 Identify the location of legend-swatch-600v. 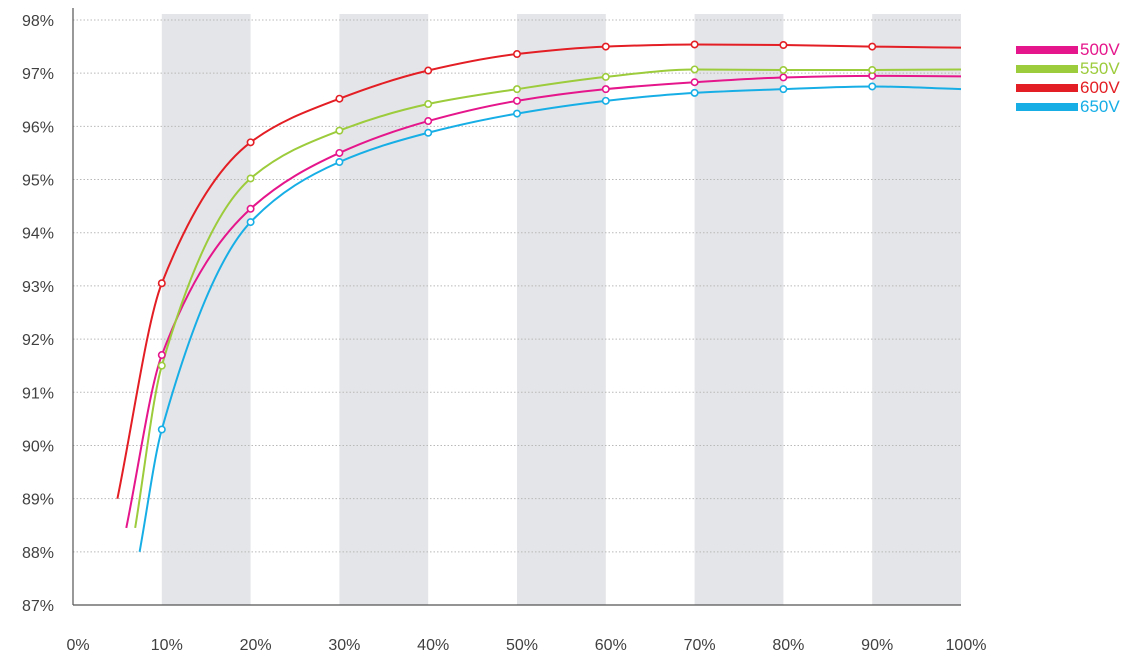
(1047, 87).